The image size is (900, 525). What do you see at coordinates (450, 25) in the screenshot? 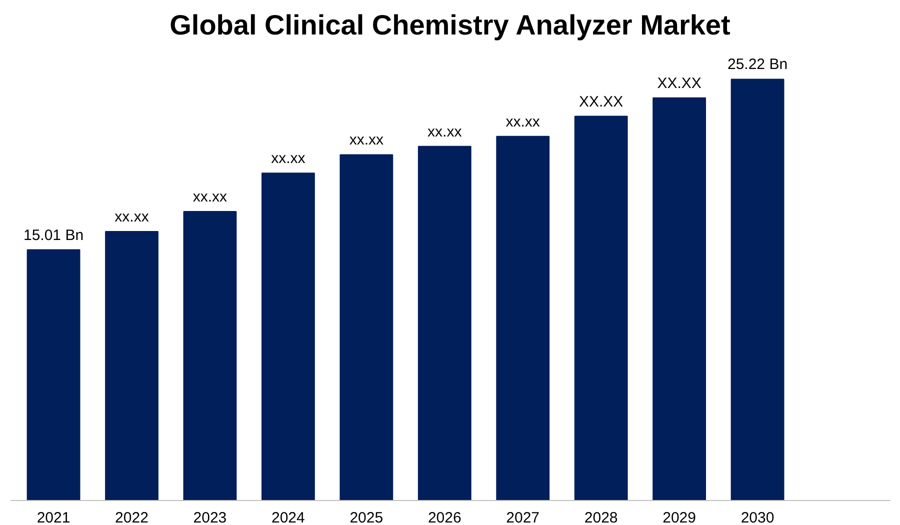
I see `chart-title: Global Clinical Chemistry Analyzer Market` at bounding box center [450, 25].